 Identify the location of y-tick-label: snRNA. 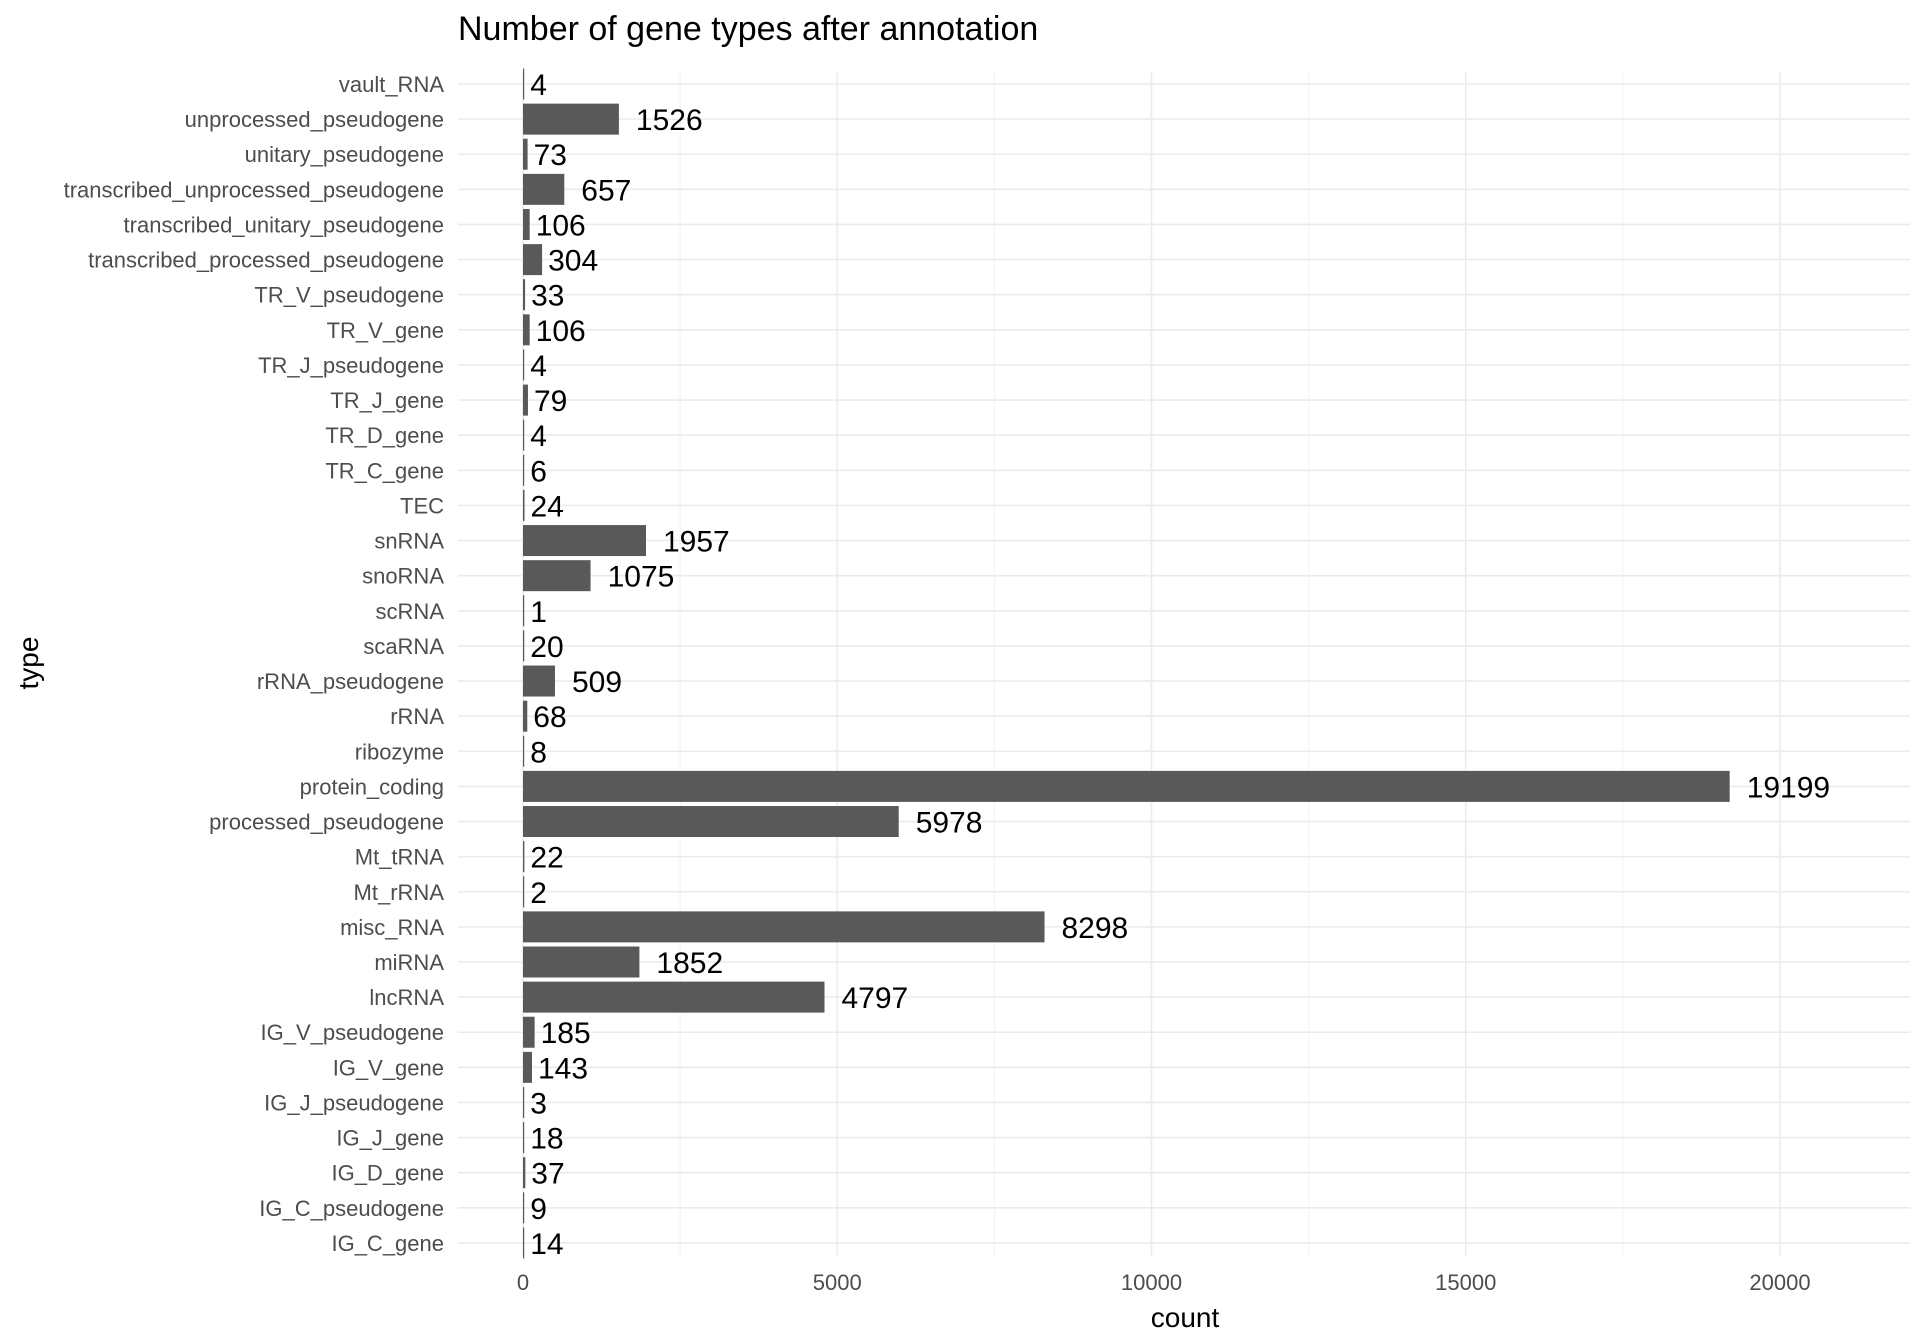
(409, 541).